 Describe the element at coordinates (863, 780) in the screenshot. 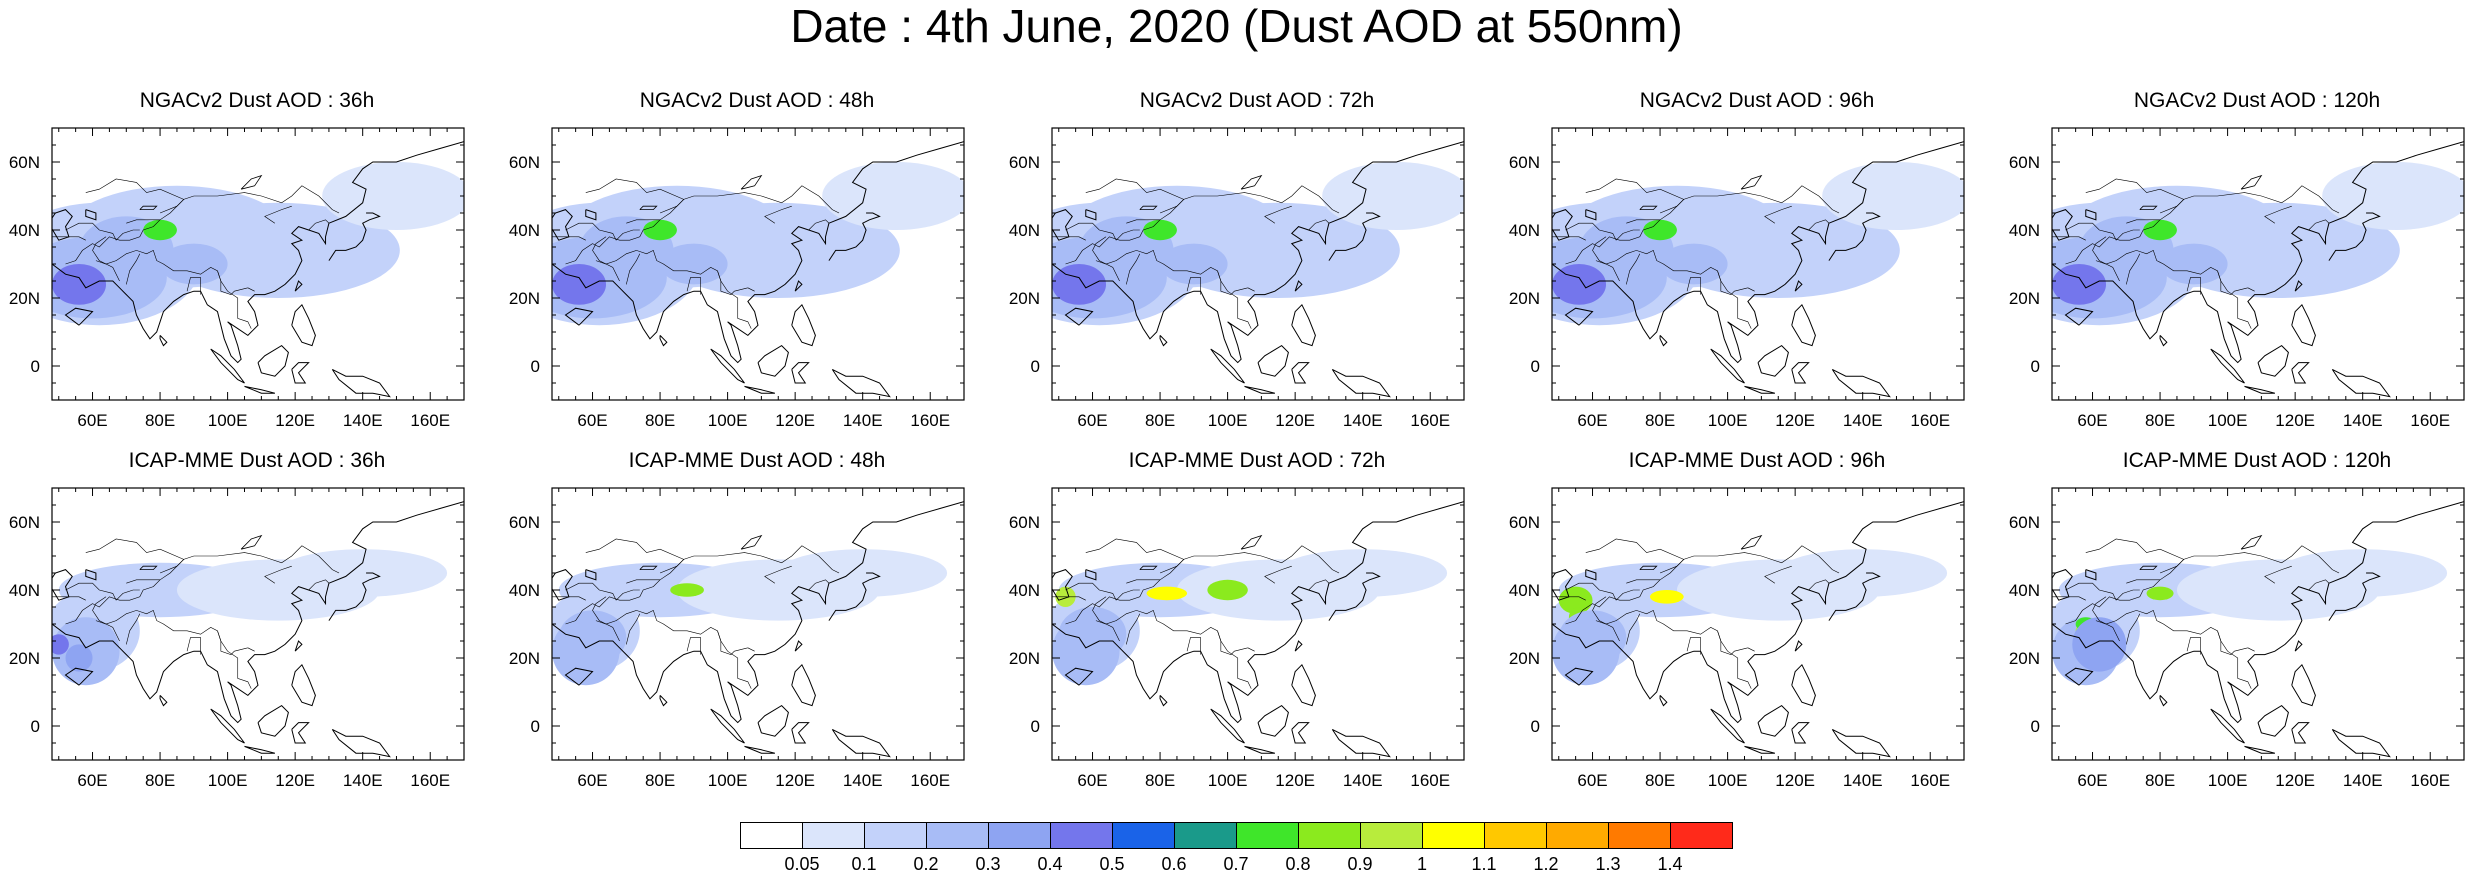

I see `lon-tick-label: 140E` at that location.